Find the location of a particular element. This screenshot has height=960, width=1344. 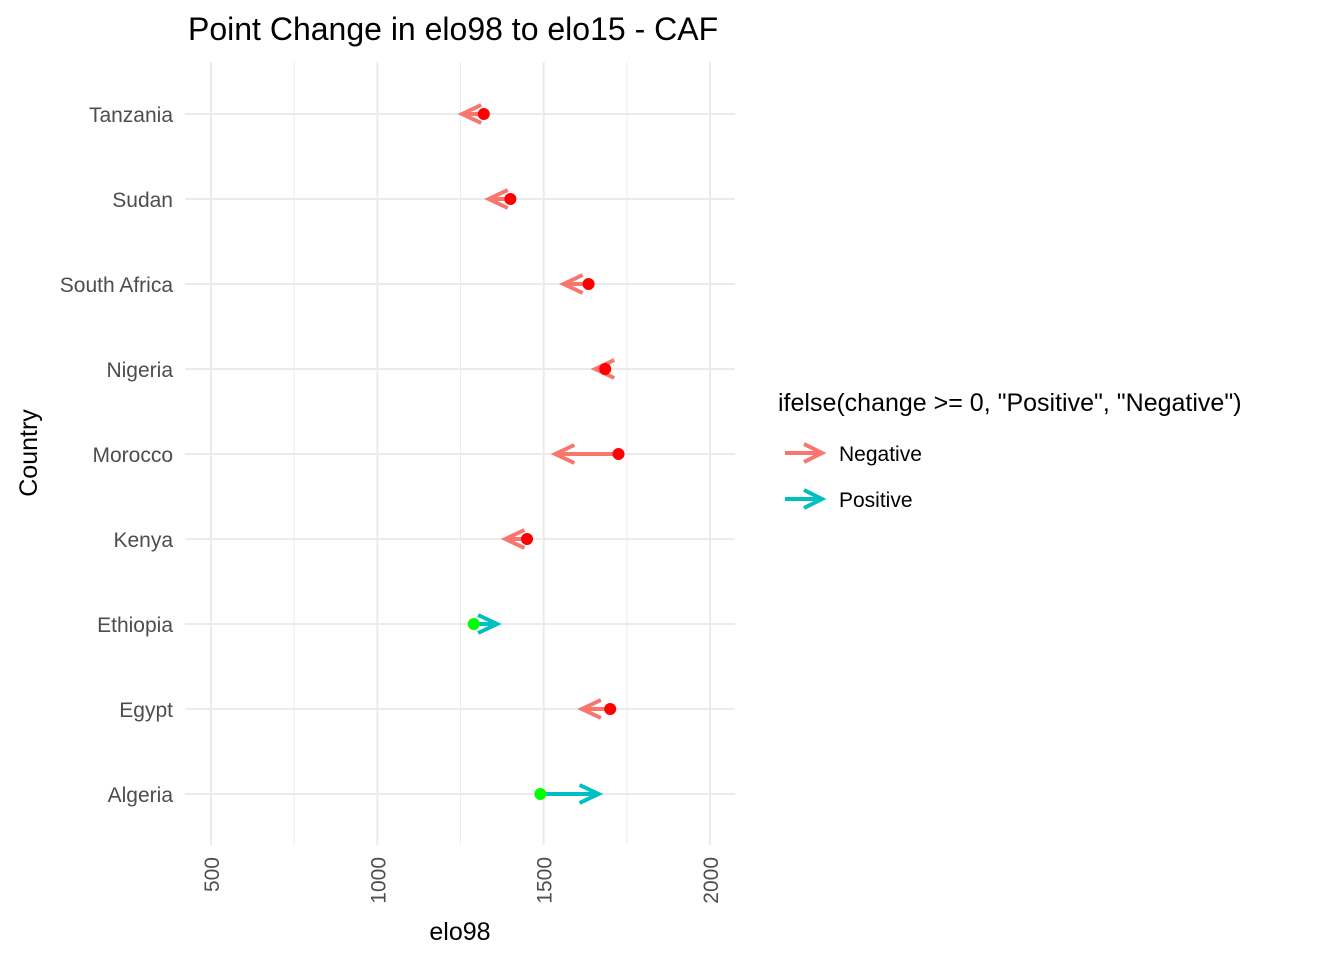

y-tick-label: Algeria is located at coordinates (141, 795).